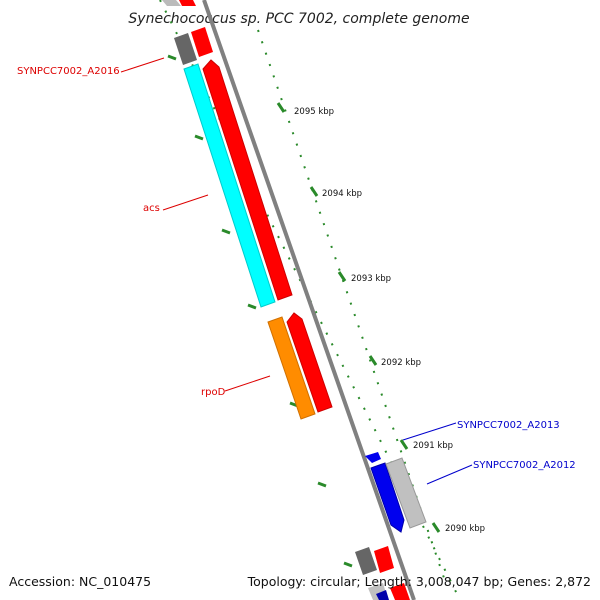 Image resolution: width=600 pixels, height=600 pixels. What do you see at coordinates (187, 3) in the screenshot?
I see `cds-feature-top` at bounding box center [187, 3].